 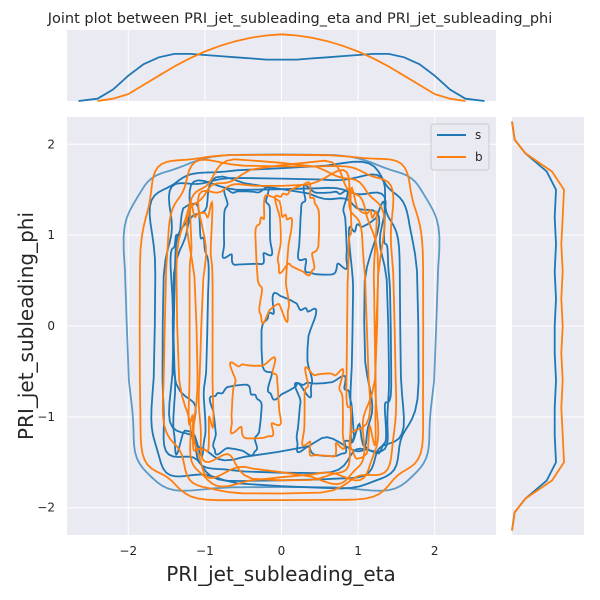 What do you see at coordinates (479, 157) in the screenshot?
I see `legend-b-label: b` at bounding box center [479, 157].